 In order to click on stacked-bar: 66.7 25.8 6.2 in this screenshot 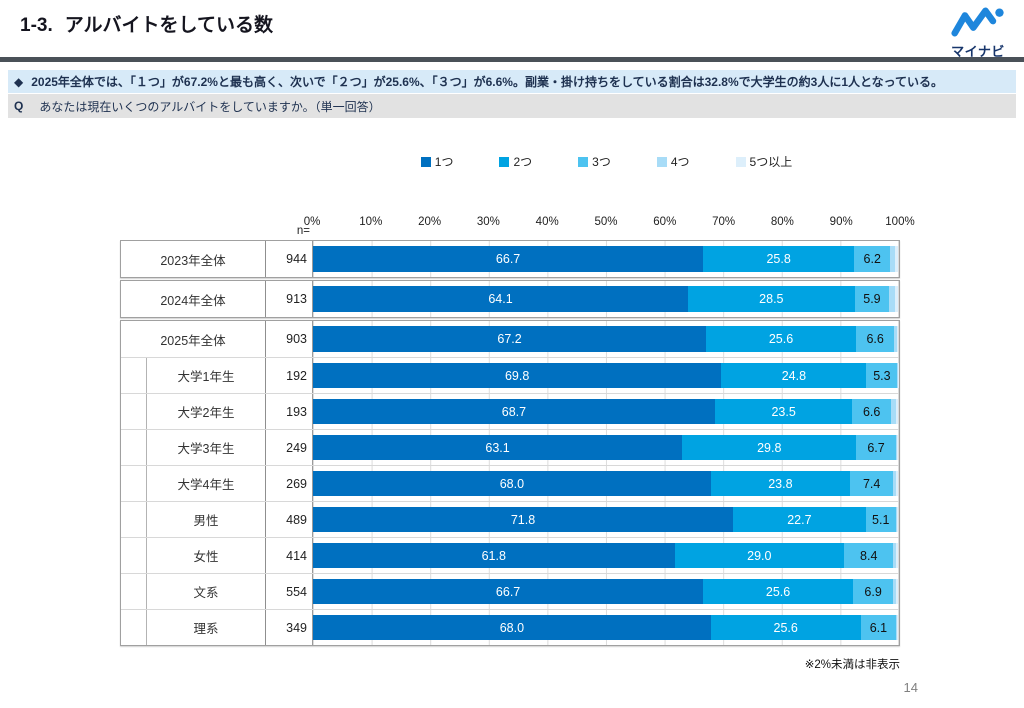, I will do `click(605, 259)`.